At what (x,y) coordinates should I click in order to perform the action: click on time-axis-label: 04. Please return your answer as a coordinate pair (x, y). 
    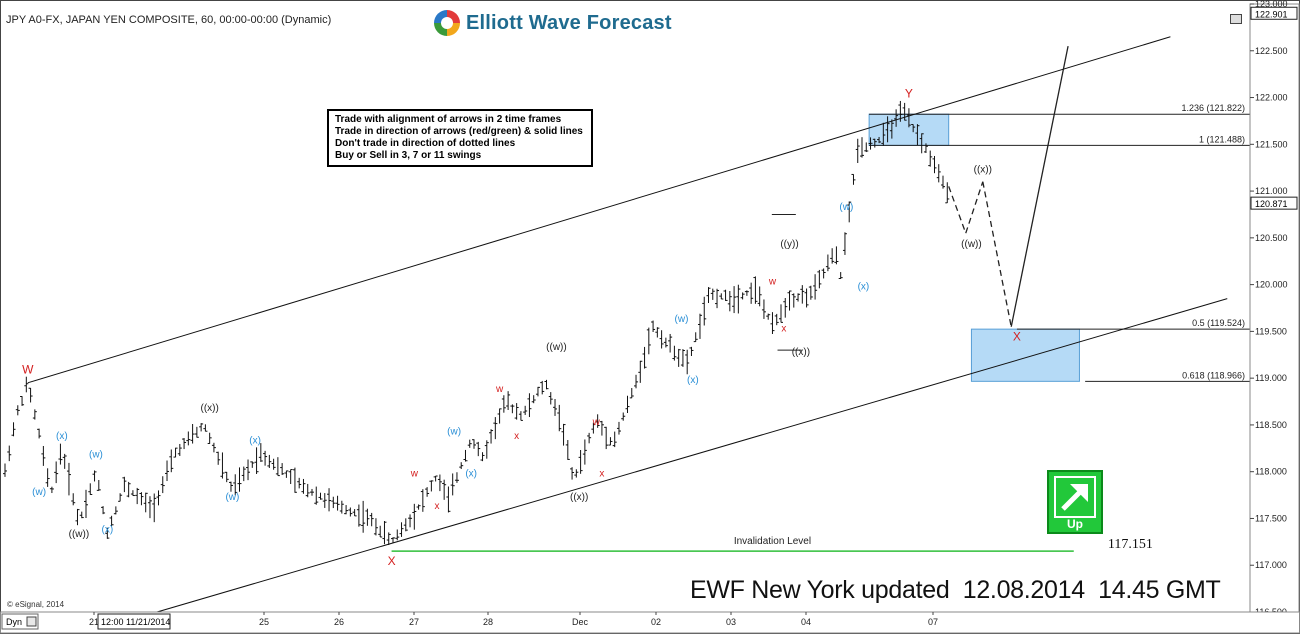
    Looking at the image, I should click on (806, 622).